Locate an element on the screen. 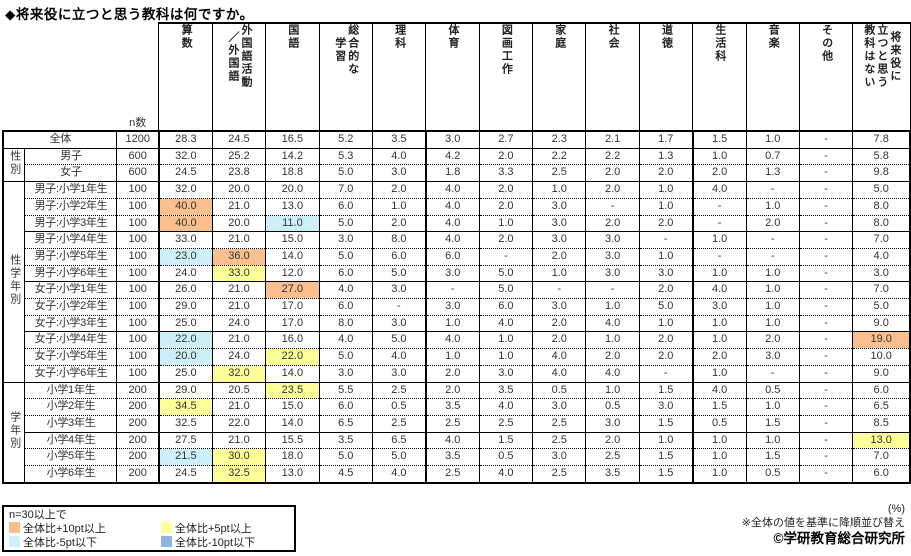 Image resolution: width=911 pixels, height=556 pixels. legend-items: 全体比+10pt以上 全体比+5pt以上 全体比-5pt以下 全体比-10pt以下 is located at coordinates (149, 536).